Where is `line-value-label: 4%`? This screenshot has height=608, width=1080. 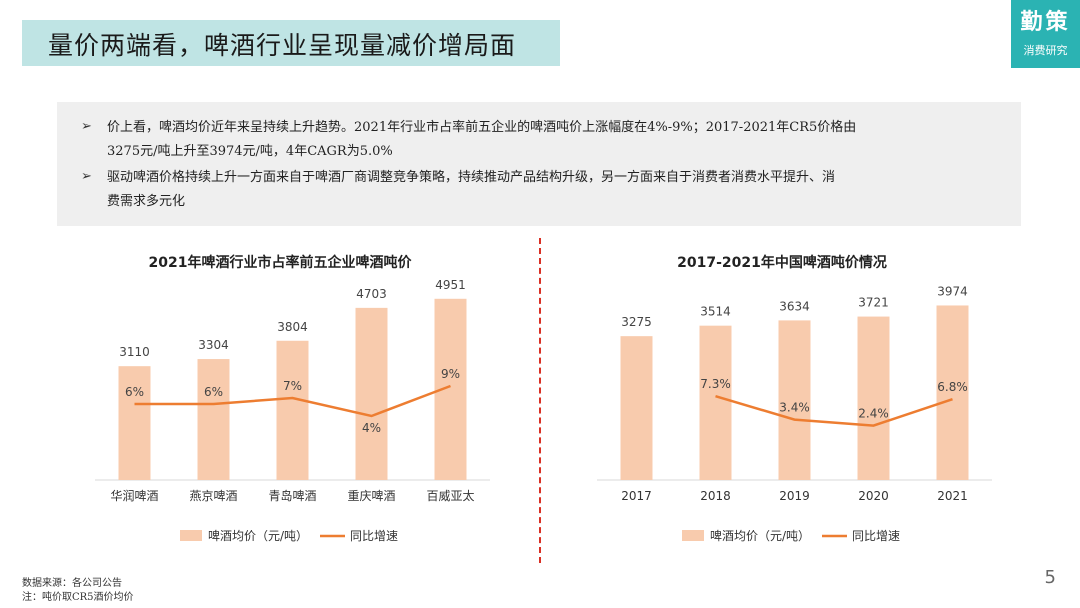 line-value-label: 4% is located at coordinates (371, 428).